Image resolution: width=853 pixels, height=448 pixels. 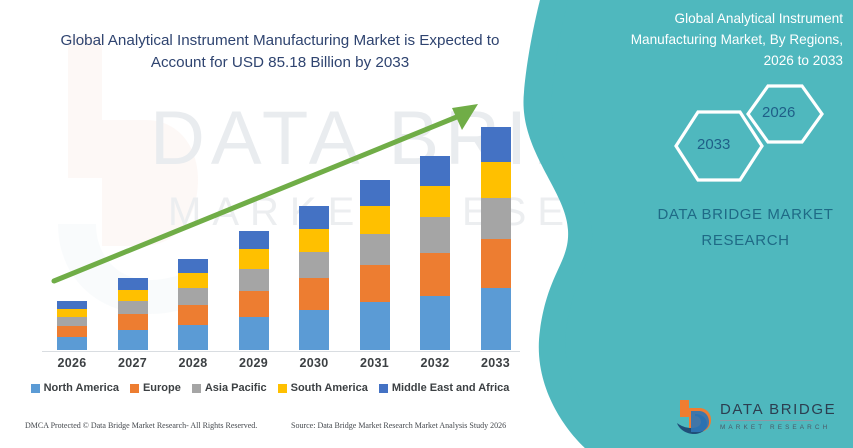 What do you see at coordinates (745, 241) in the screenshot?
I see `brand-line-2: RESEARCH` at bounding box center [745, 241].